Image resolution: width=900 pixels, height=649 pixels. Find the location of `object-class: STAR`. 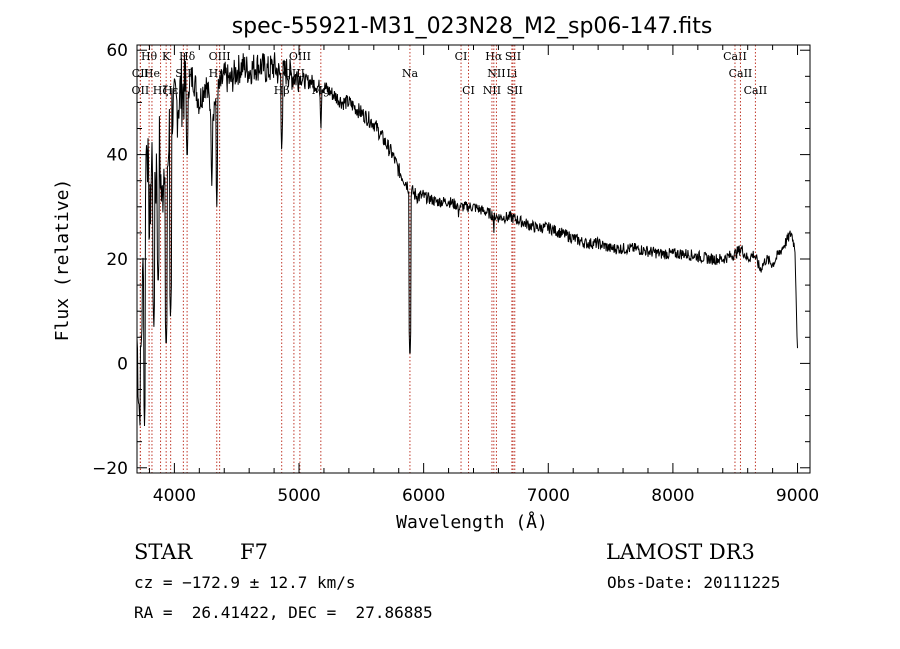

object-class: STAR is located at coordinates (163, 552).